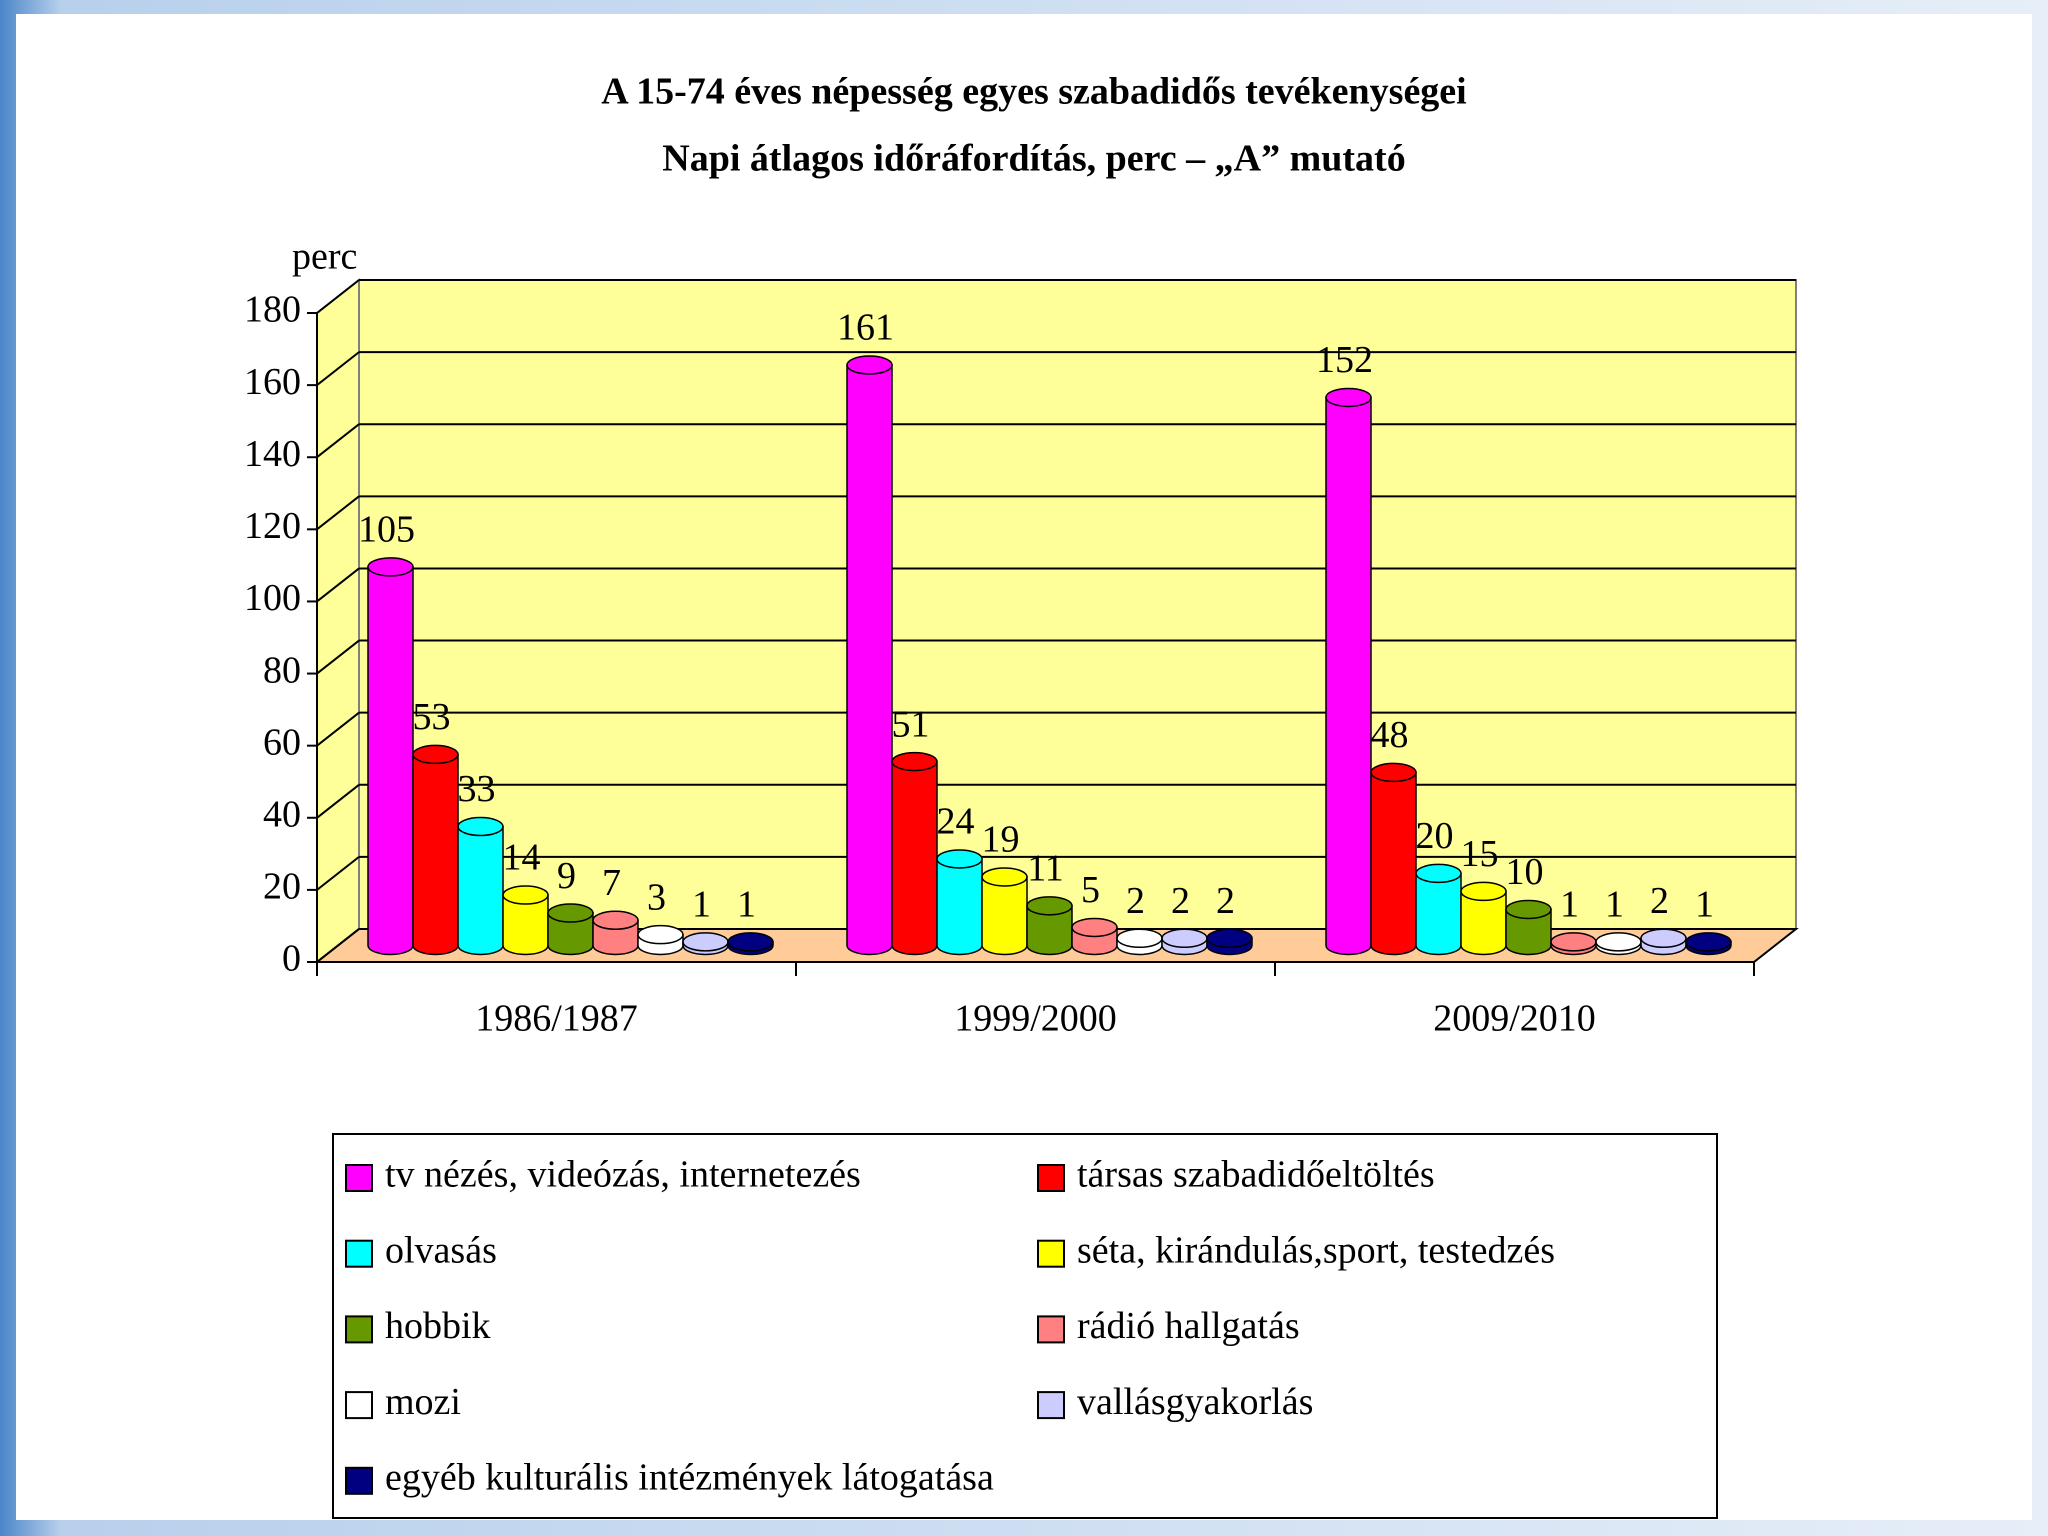  Describe the element at coordinates (522, 858) in the screenshot. I see `data-label: 14` at that location.